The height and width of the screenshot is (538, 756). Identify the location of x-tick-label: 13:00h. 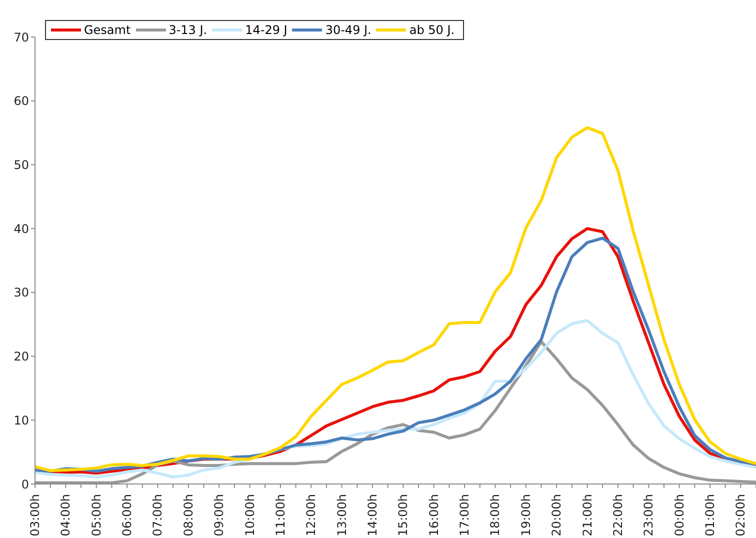
(341, 515).